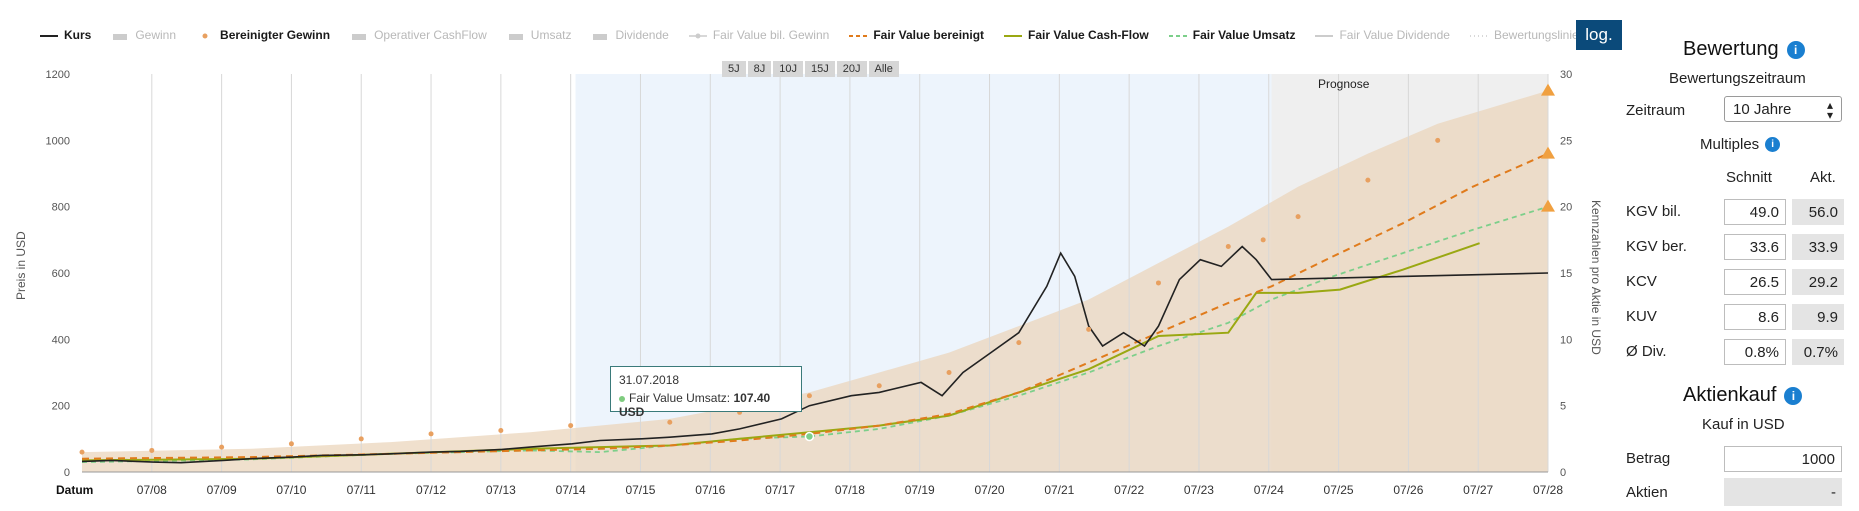  What do you see at coordinates (1548, 490) in the screenshot?
I see `x-tick-label: 07/28` at bounding box center [1548, 490].